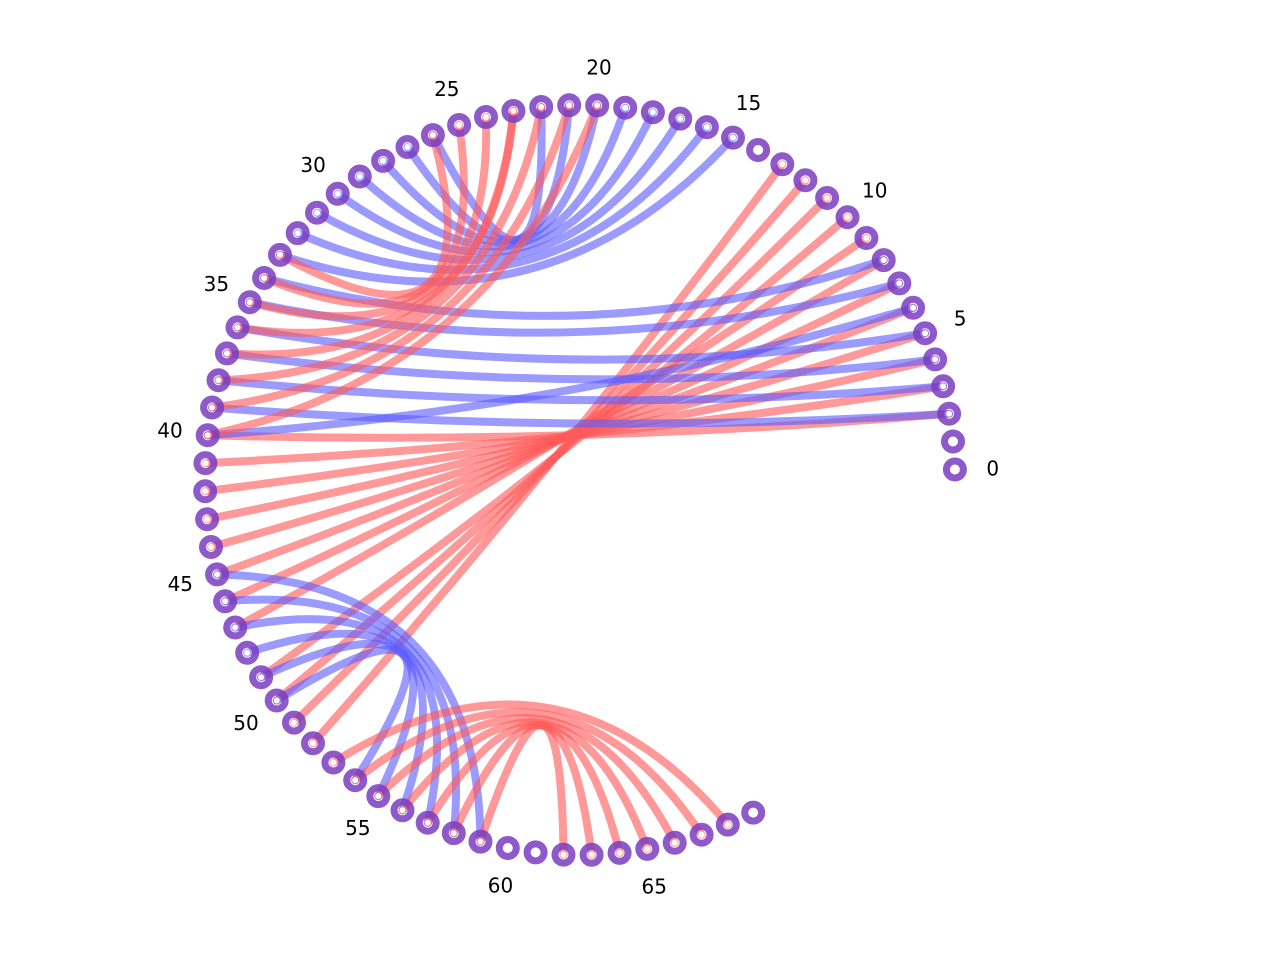 The image size is (1280, 960). I want to click on tick-label-40: 40, so click(169, 431).